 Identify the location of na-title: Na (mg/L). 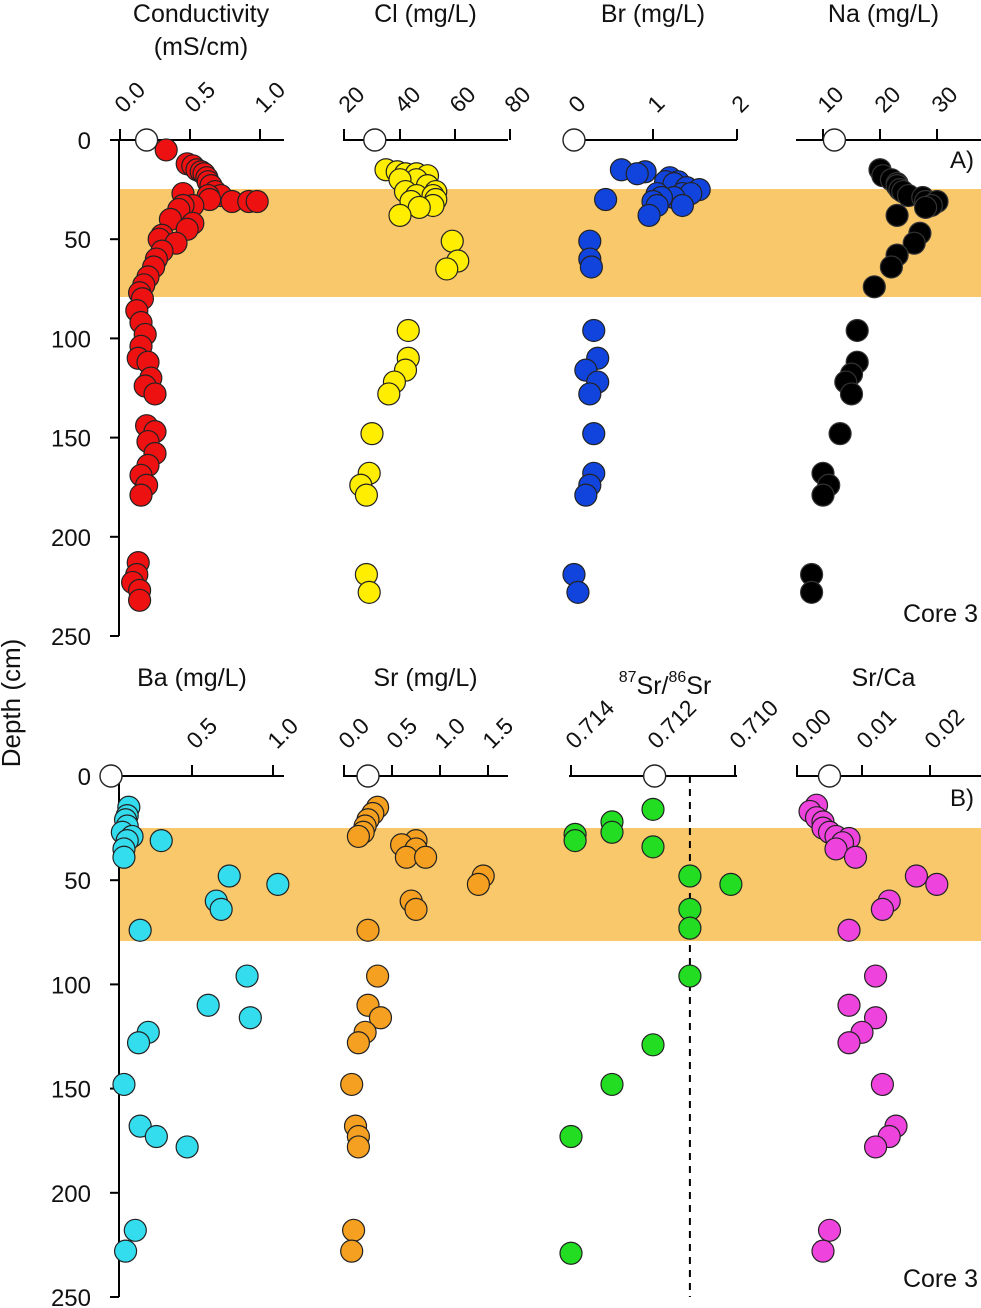
(883, 14).